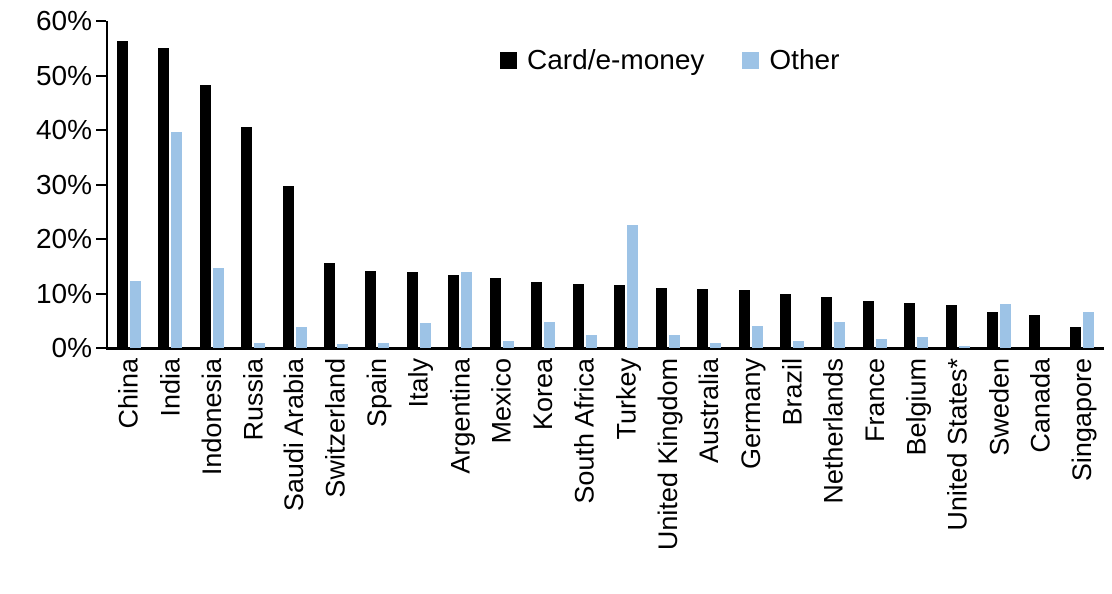 The image size is (1112, 594). I want to click on bar-other-italy, so click(425, 335).